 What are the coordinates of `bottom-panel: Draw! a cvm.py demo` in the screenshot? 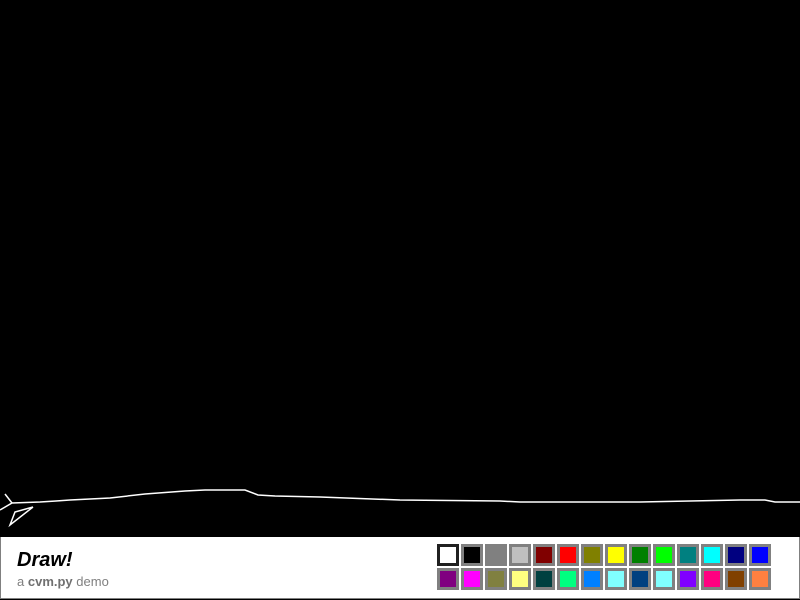 It's located at (400, 568).